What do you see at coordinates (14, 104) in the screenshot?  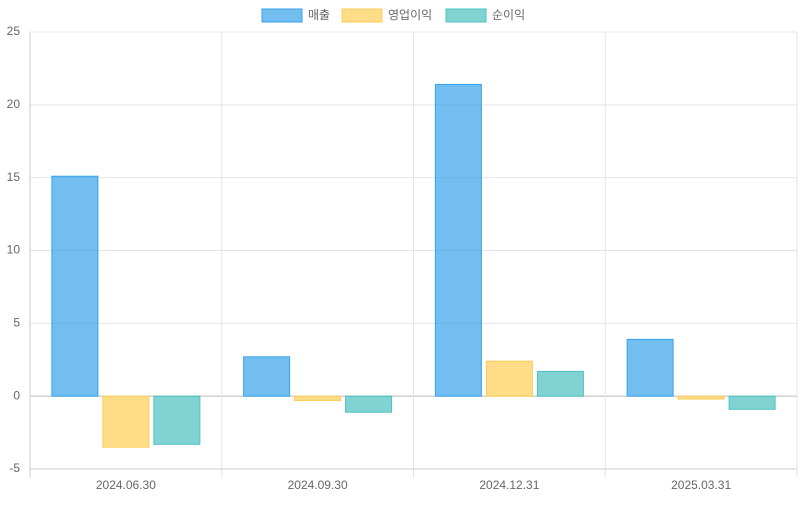 I see `y-tick-label: 20` at bounding box center [14, 104].